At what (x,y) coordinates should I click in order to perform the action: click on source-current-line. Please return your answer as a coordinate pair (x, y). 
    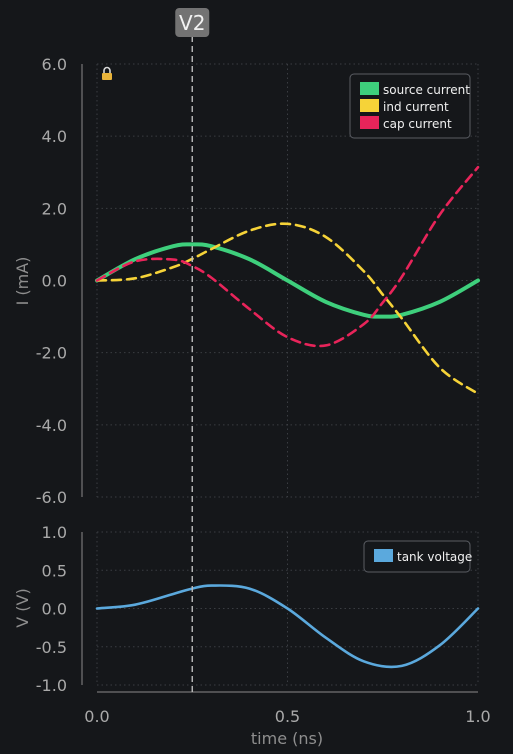
    Looking at the image, I should click on (287, 280).